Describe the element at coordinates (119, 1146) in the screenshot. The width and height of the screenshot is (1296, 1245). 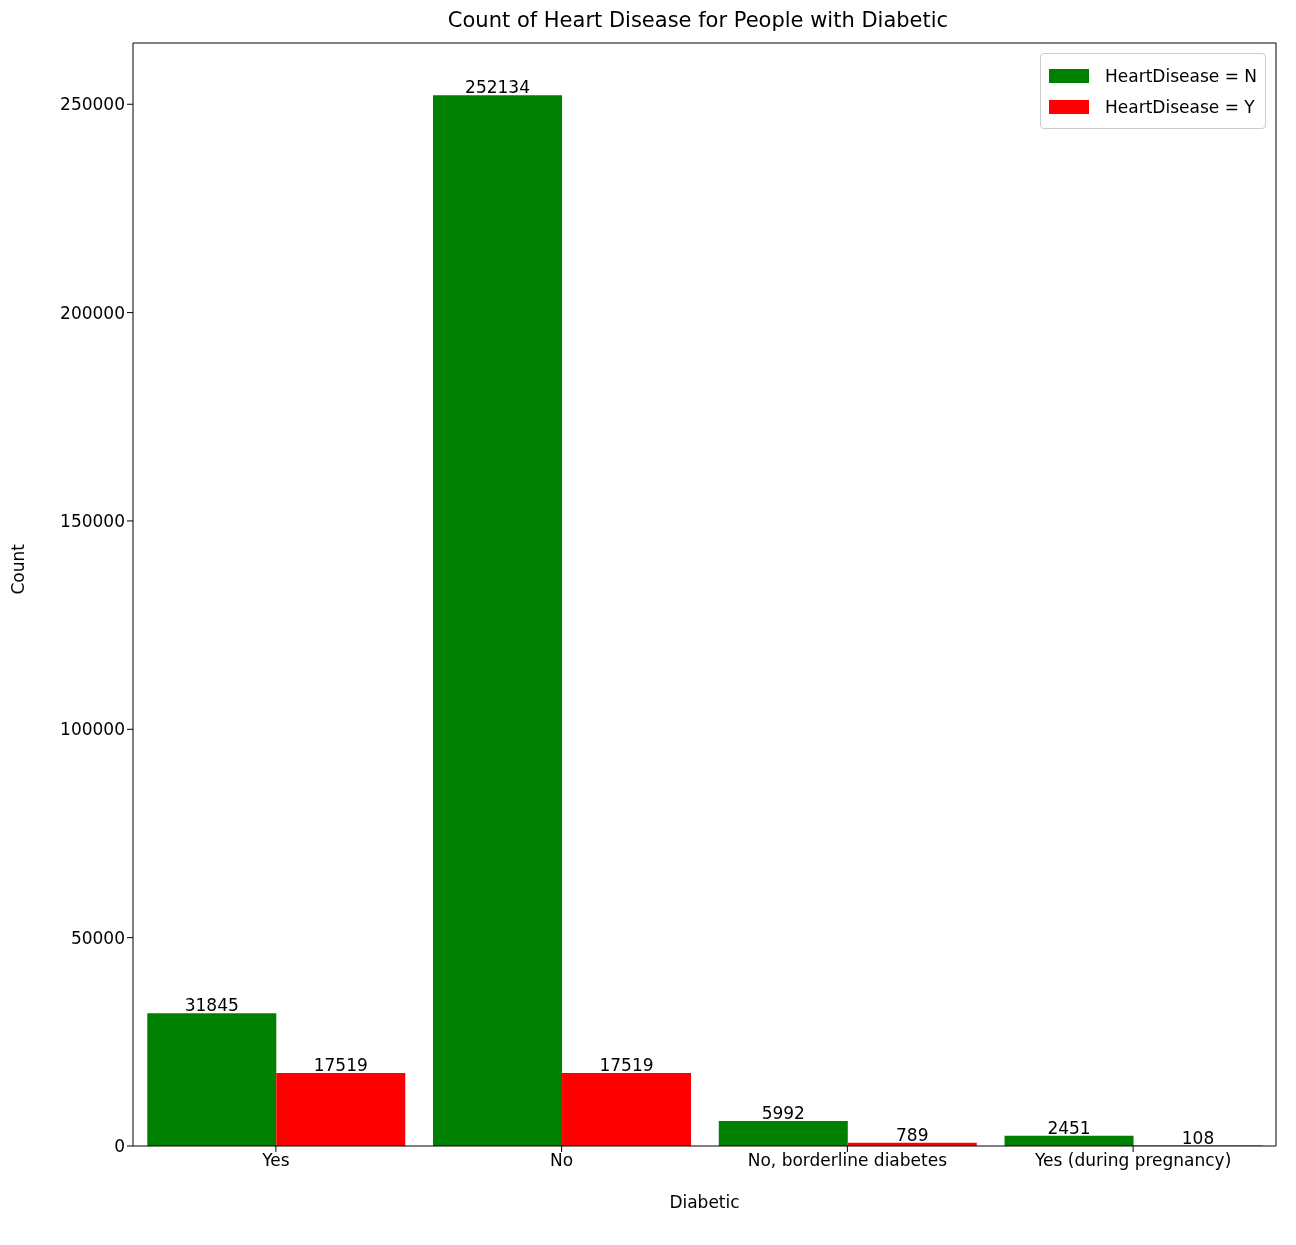
I see `y-tick-label: 0` at that location.